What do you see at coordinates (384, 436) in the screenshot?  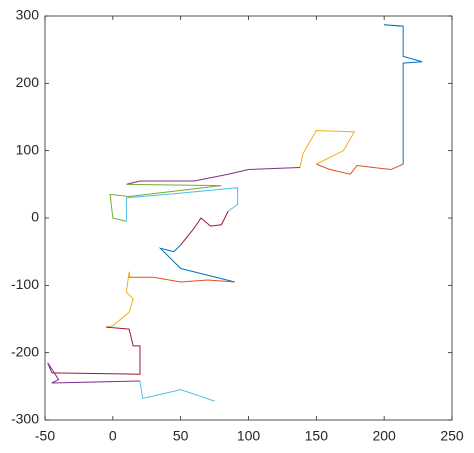 I see `x-tick-label: 200` at bounding box center [384, 436].